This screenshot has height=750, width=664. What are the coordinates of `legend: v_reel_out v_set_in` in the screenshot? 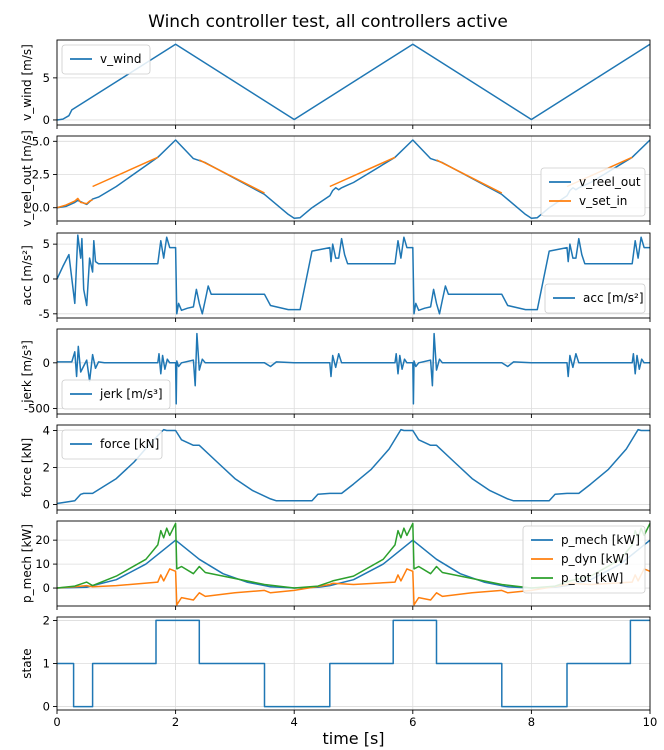 It's located at (593, 192).